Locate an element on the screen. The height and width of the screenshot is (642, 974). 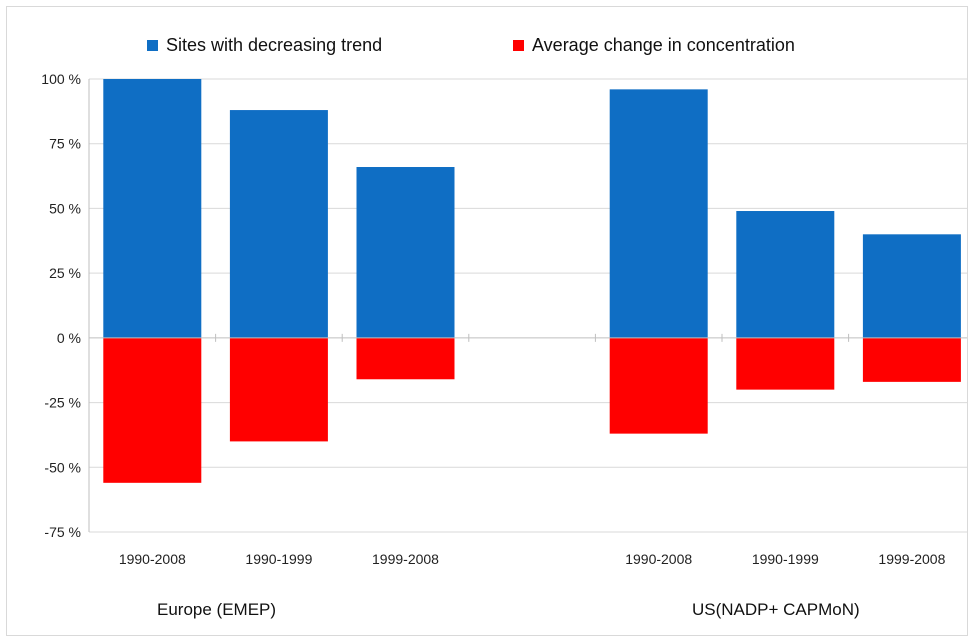
legend-entry: Sites with decreasing trend is located at coordinates (274, 45).